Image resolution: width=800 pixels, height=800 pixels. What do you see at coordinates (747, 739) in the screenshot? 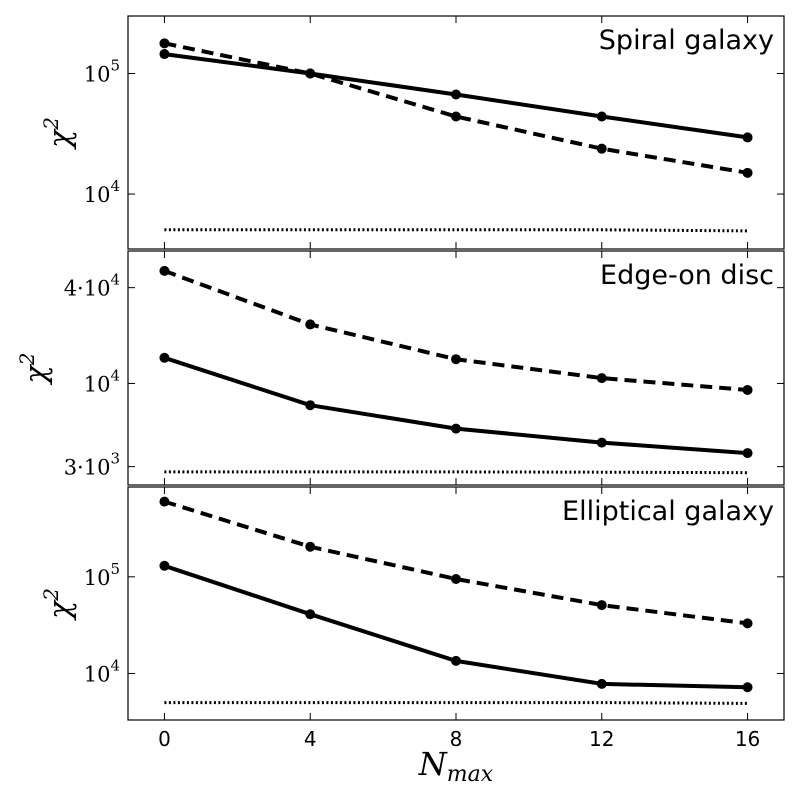
I see `x-tick-label: 16` at bounding box center [747, 739].